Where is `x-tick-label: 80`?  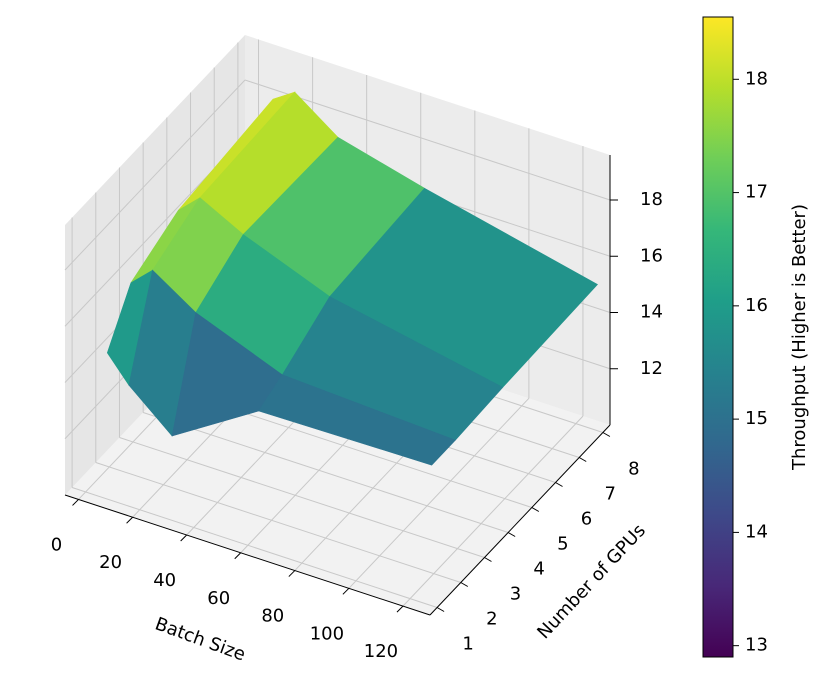 x-tick-label: 80 is located at coordinates (272, 616).